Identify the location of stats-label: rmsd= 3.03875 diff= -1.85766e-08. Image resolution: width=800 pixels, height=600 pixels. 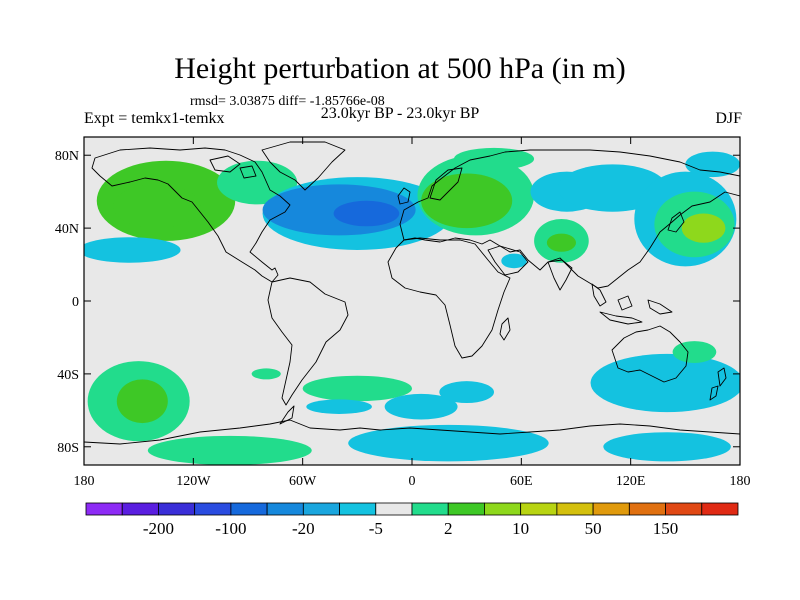
(287, 101).